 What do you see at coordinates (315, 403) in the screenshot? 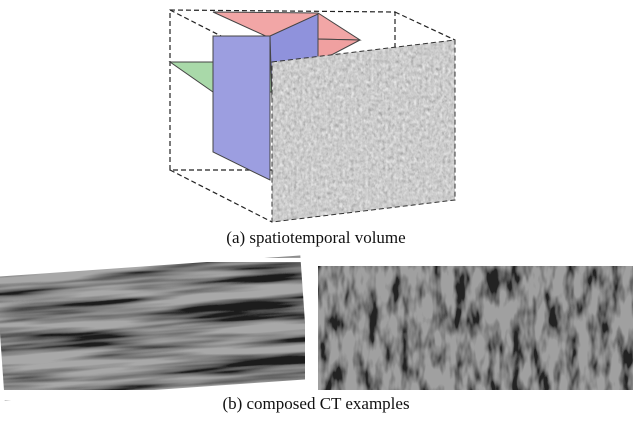
I see `caption: (b) composed CT examples` at bounding box center [315, 403].